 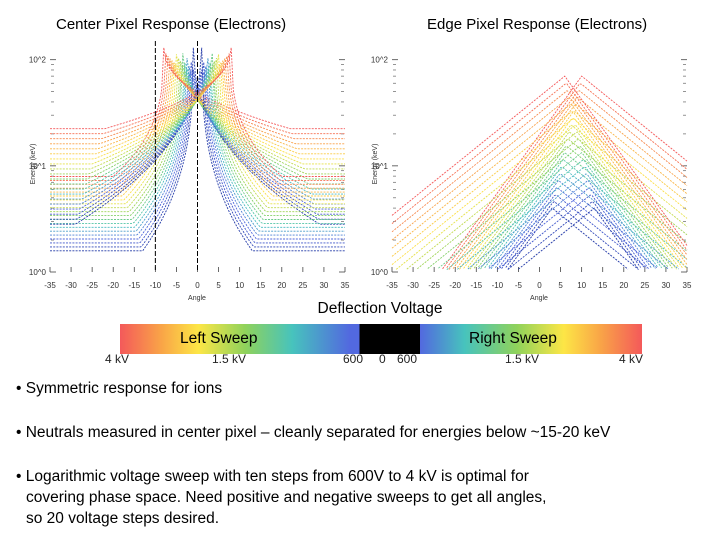 I want to click on y-axis-label: Energy (keV), so click(x=375, y=164).